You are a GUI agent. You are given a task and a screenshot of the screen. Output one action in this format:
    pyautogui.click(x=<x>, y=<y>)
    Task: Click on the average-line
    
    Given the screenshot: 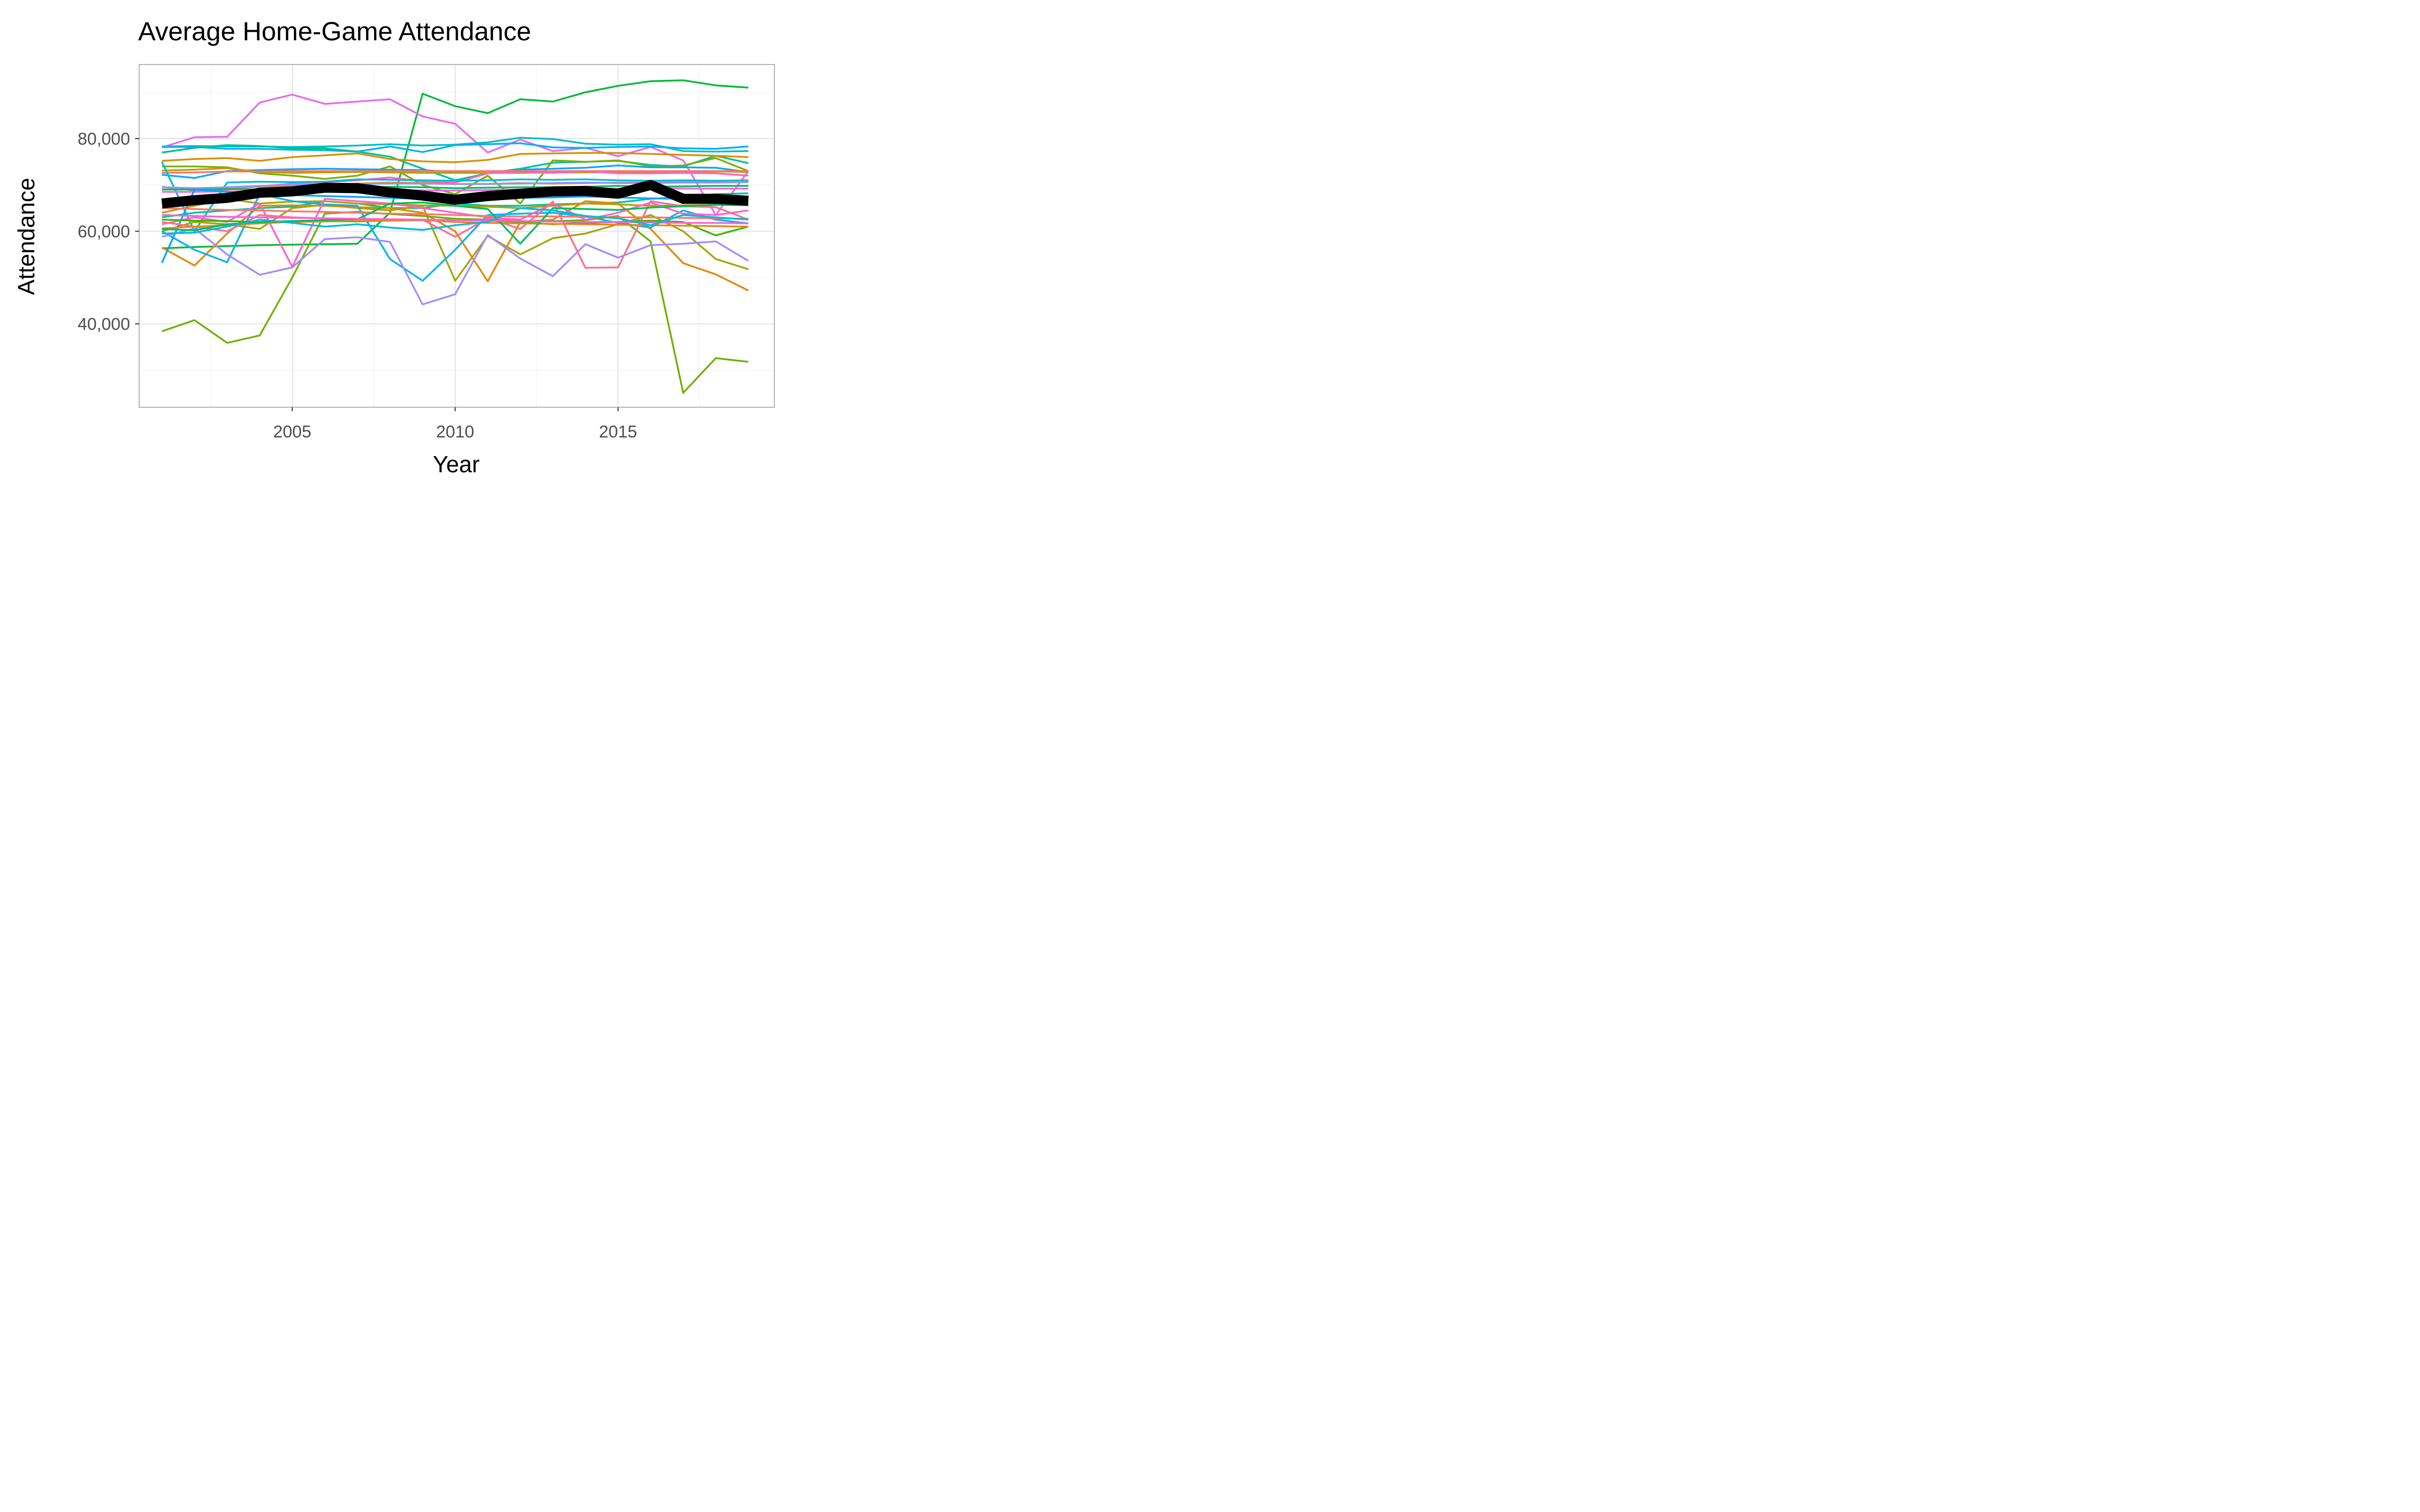 What is the action you would take?
    pyautogui.click(x=455, y=194)
    